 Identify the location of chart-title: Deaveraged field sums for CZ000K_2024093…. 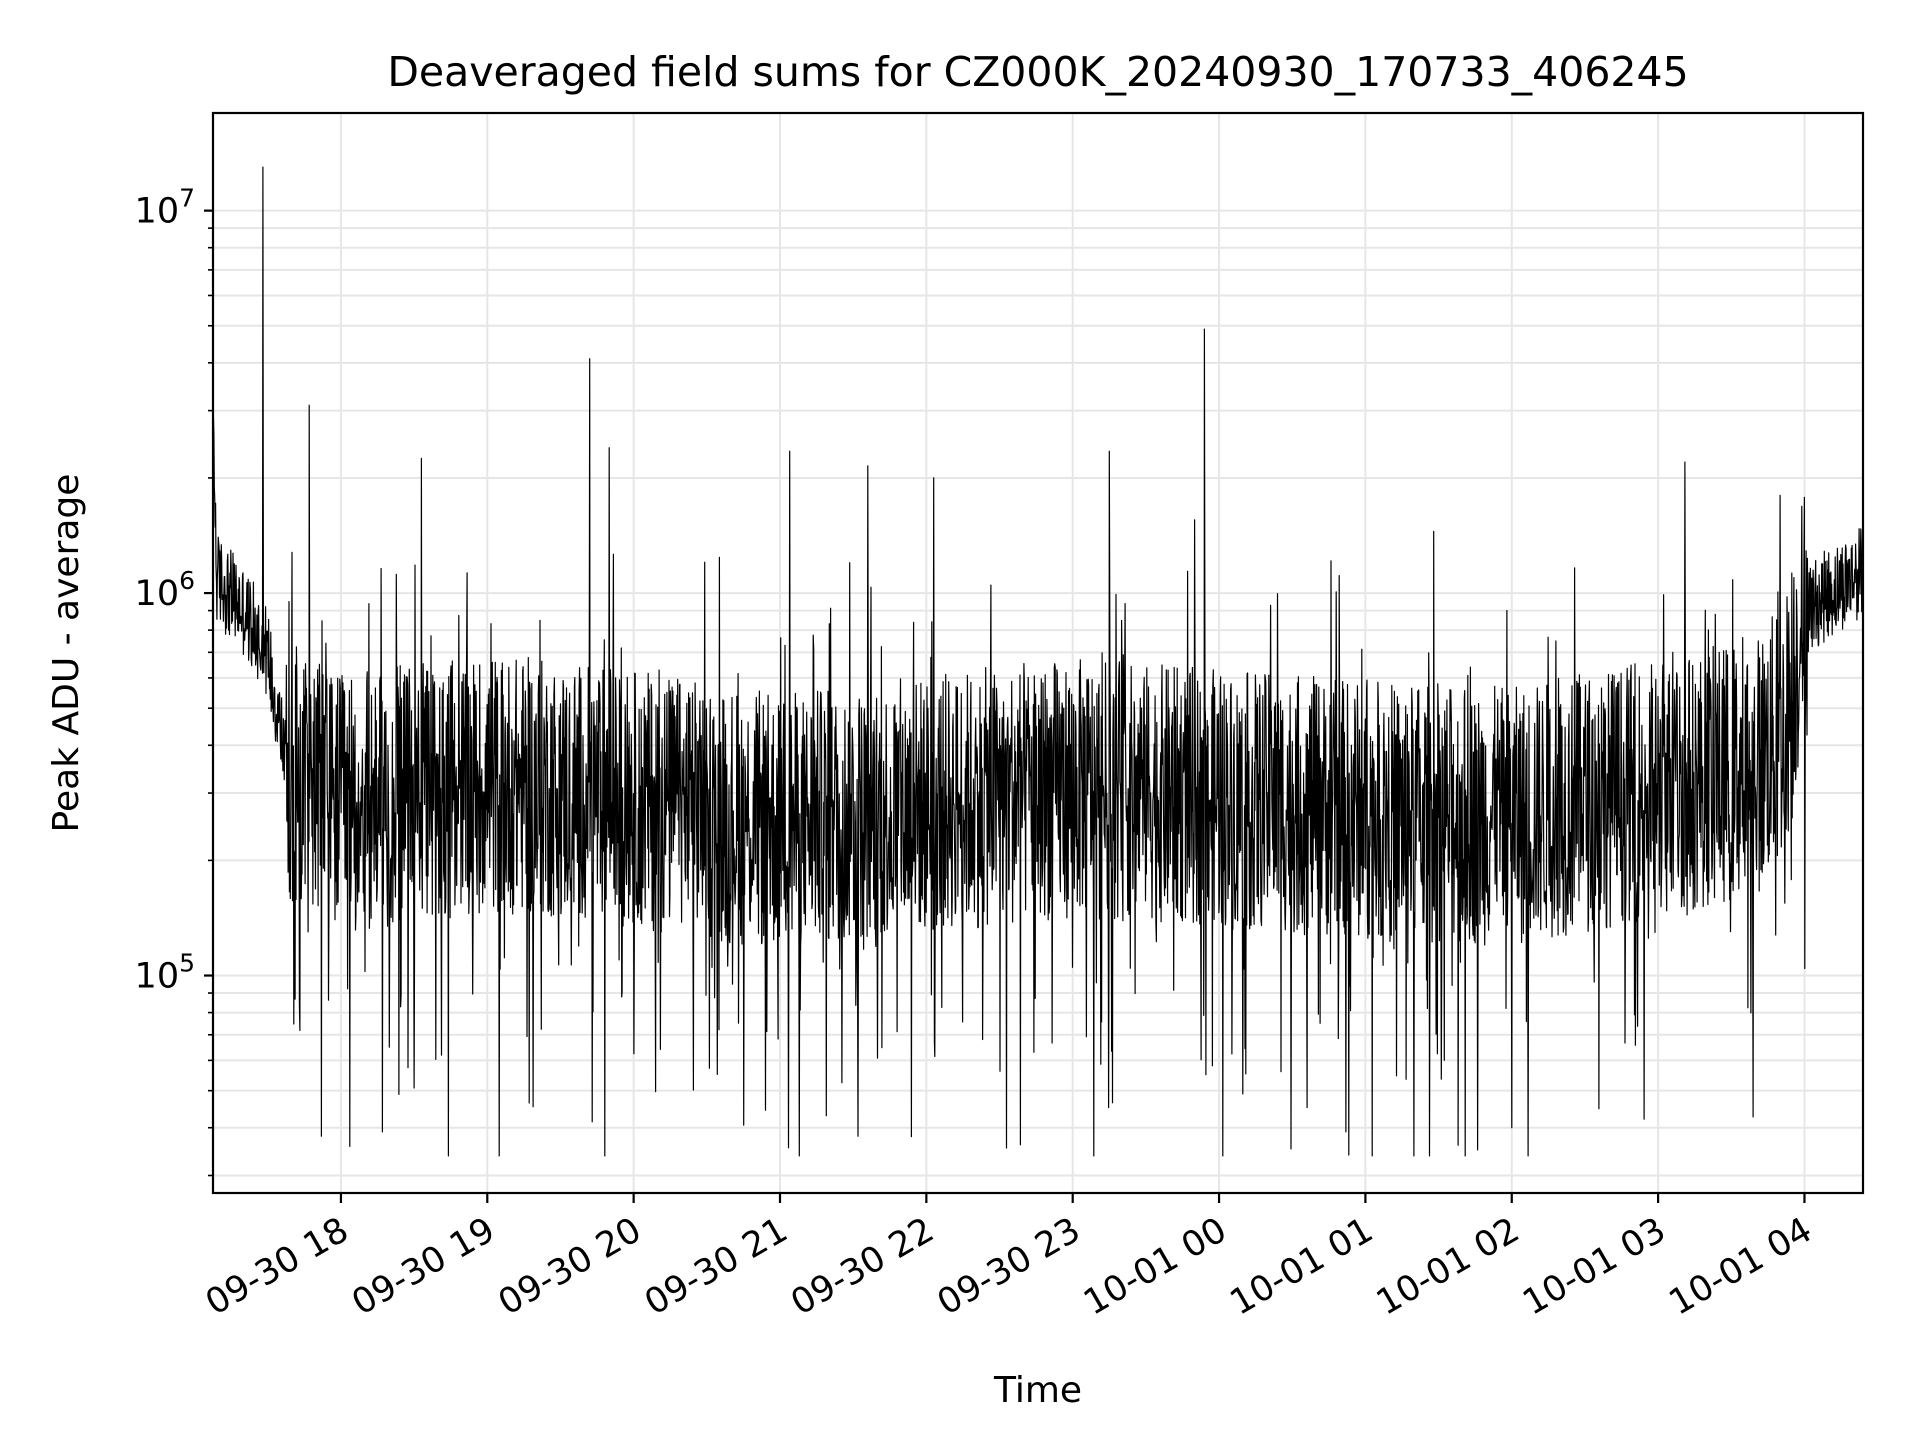
(1037, 72).